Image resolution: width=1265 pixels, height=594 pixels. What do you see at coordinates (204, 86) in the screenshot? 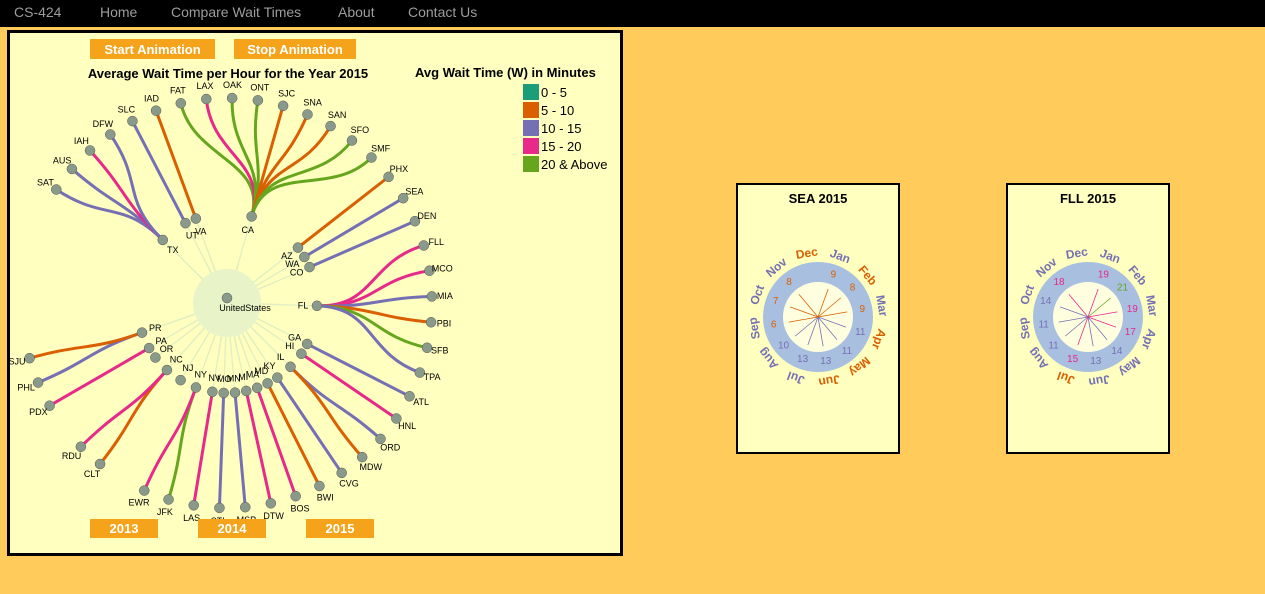
I see `airport-label-lax: LAX` at bounding box center [204, 86].